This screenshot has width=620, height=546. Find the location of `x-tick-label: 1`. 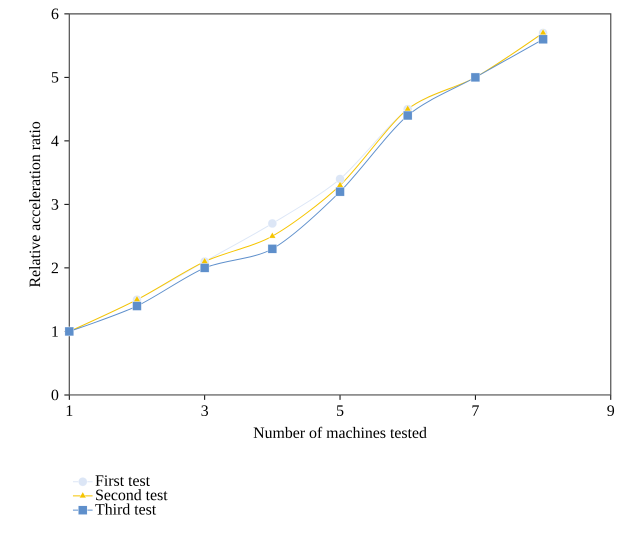

x-tick-label: 1 is located at coordinates (69, 410).